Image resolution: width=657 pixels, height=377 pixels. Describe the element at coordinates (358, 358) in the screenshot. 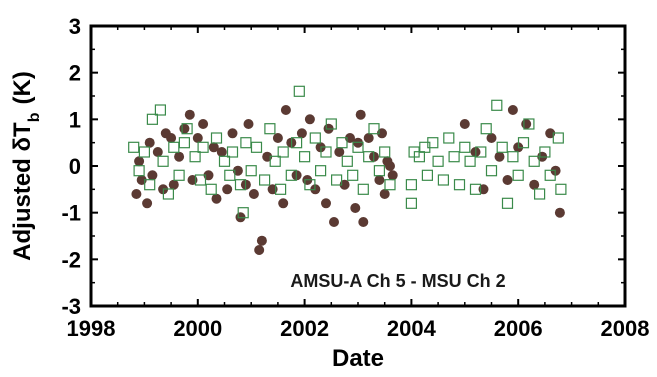

I see `x-axis-label: Date` at that location.